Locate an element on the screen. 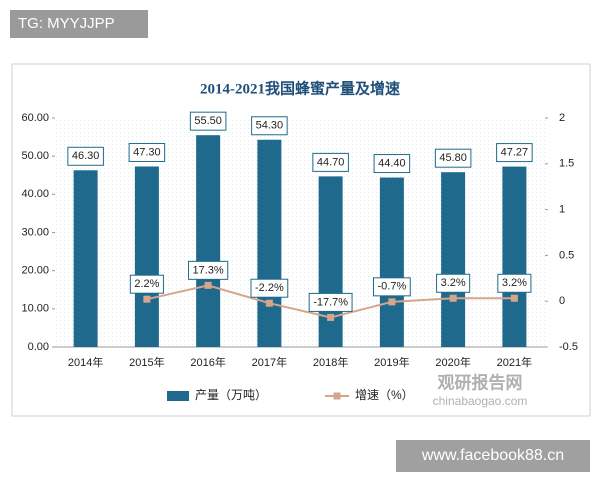 The width and height of the screenshot is (600, 480). chart-title: 2014-2021我国蜂蜜产量及增速 is located at coordinates (300, 88).